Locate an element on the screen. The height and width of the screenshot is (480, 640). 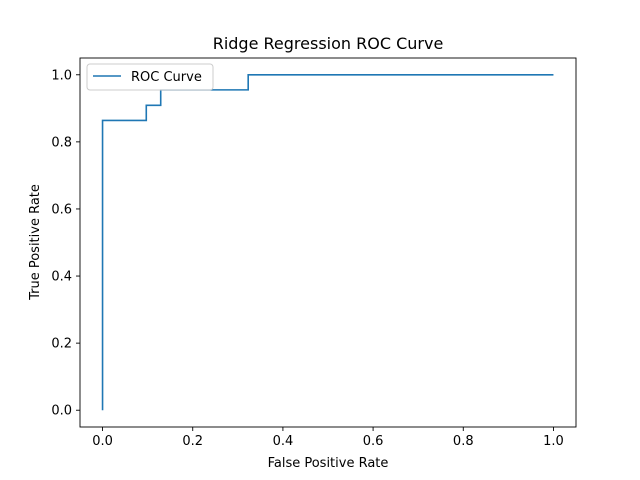
y-tick-label: 0.8 is located at coordinates (61, 142).